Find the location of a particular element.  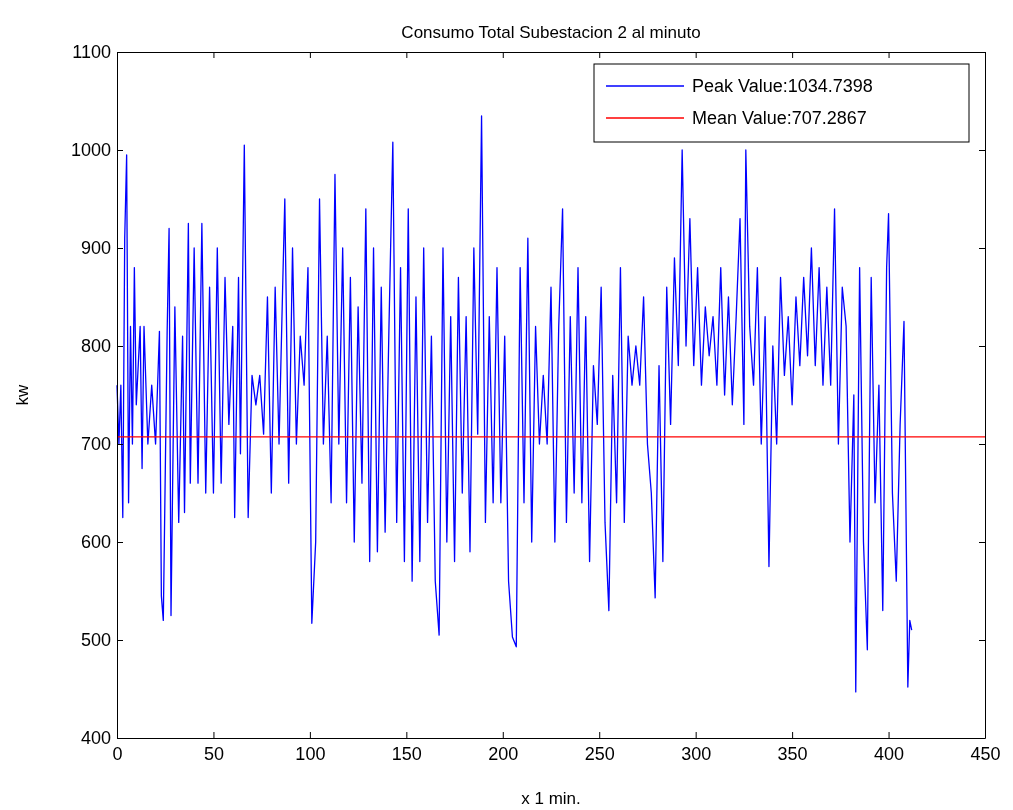

y-tick-label: 400 is located at coordinates (95, 738).